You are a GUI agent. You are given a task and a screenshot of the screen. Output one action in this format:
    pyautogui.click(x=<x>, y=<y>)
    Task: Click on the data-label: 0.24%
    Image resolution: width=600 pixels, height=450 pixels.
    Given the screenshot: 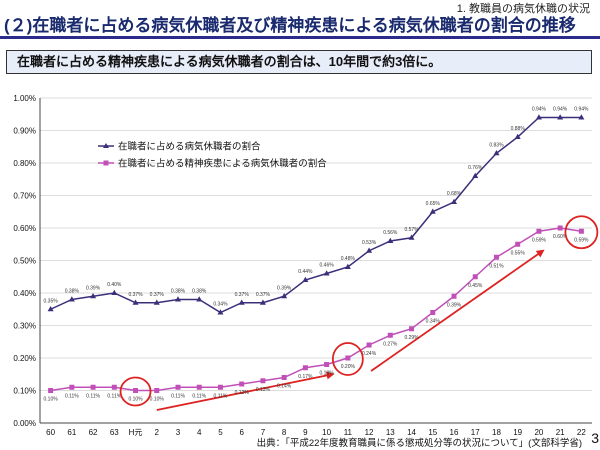 What is the action you would take?
    pyautogui.click(x=369, y=354)
    